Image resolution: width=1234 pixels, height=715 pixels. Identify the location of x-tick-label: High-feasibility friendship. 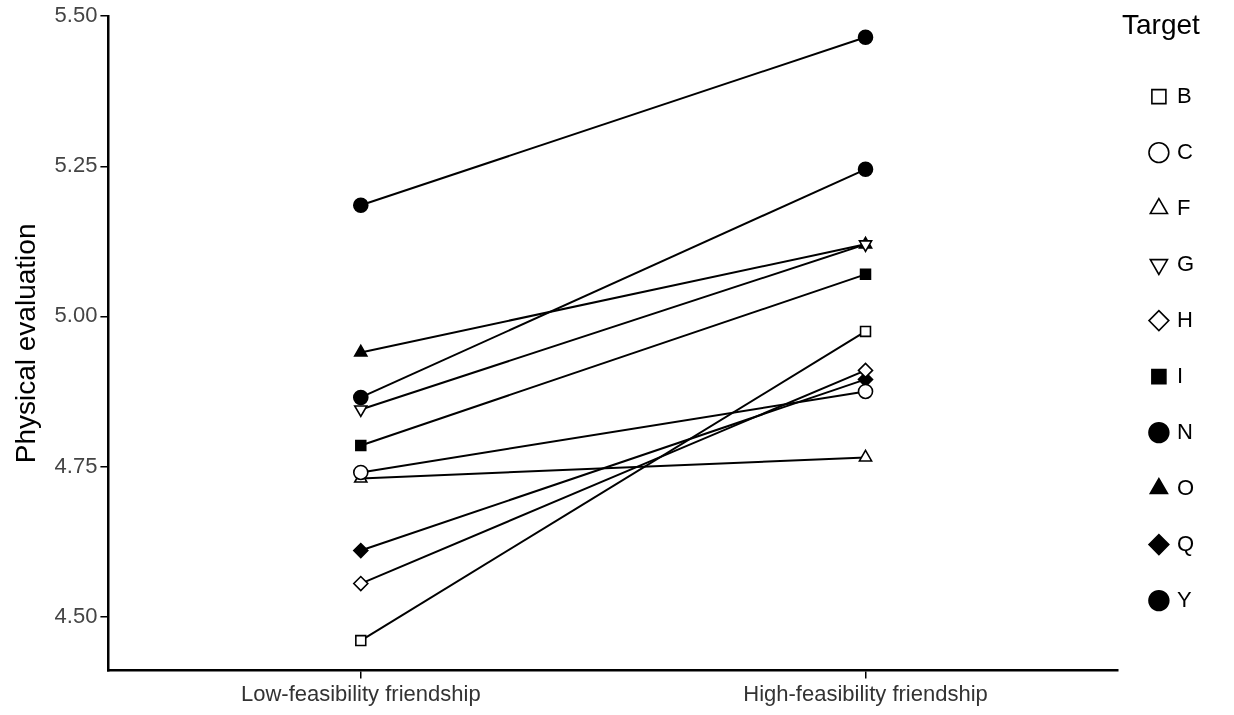
(865, 693).